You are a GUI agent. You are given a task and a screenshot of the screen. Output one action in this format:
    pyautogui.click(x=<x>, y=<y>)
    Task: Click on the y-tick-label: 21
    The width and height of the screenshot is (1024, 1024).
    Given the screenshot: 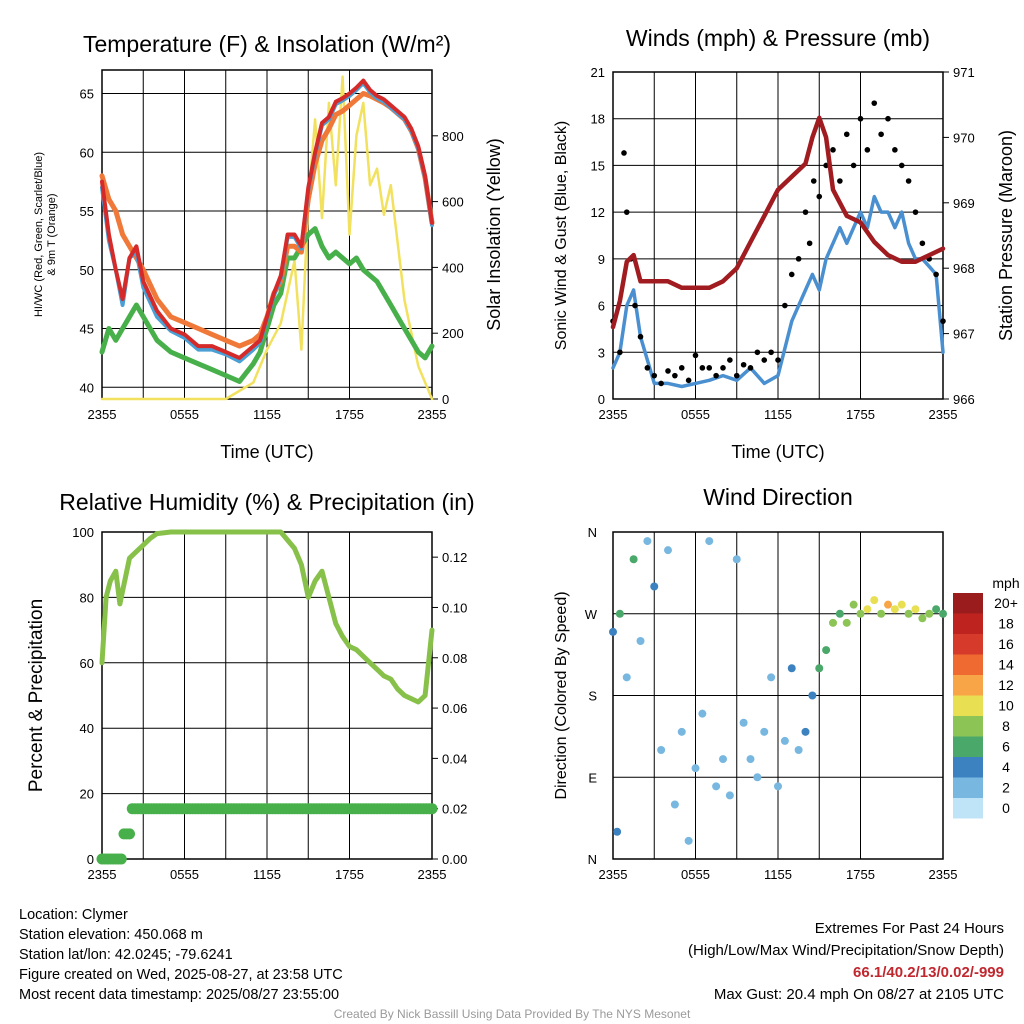 What is the action you would take?
    pyautogui.click(x=598, y=72)
    